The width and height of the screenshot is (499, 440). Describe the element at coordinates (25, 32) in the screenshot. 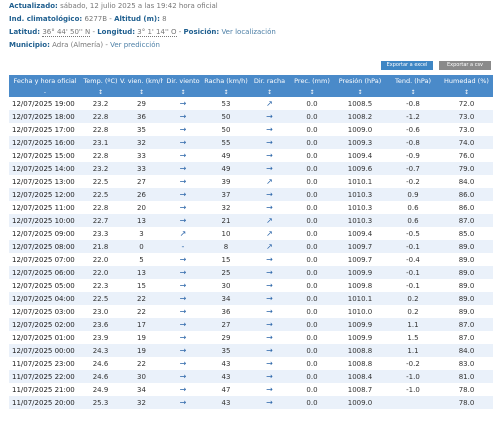

I see `latitude-label: Latitud:` at that location.